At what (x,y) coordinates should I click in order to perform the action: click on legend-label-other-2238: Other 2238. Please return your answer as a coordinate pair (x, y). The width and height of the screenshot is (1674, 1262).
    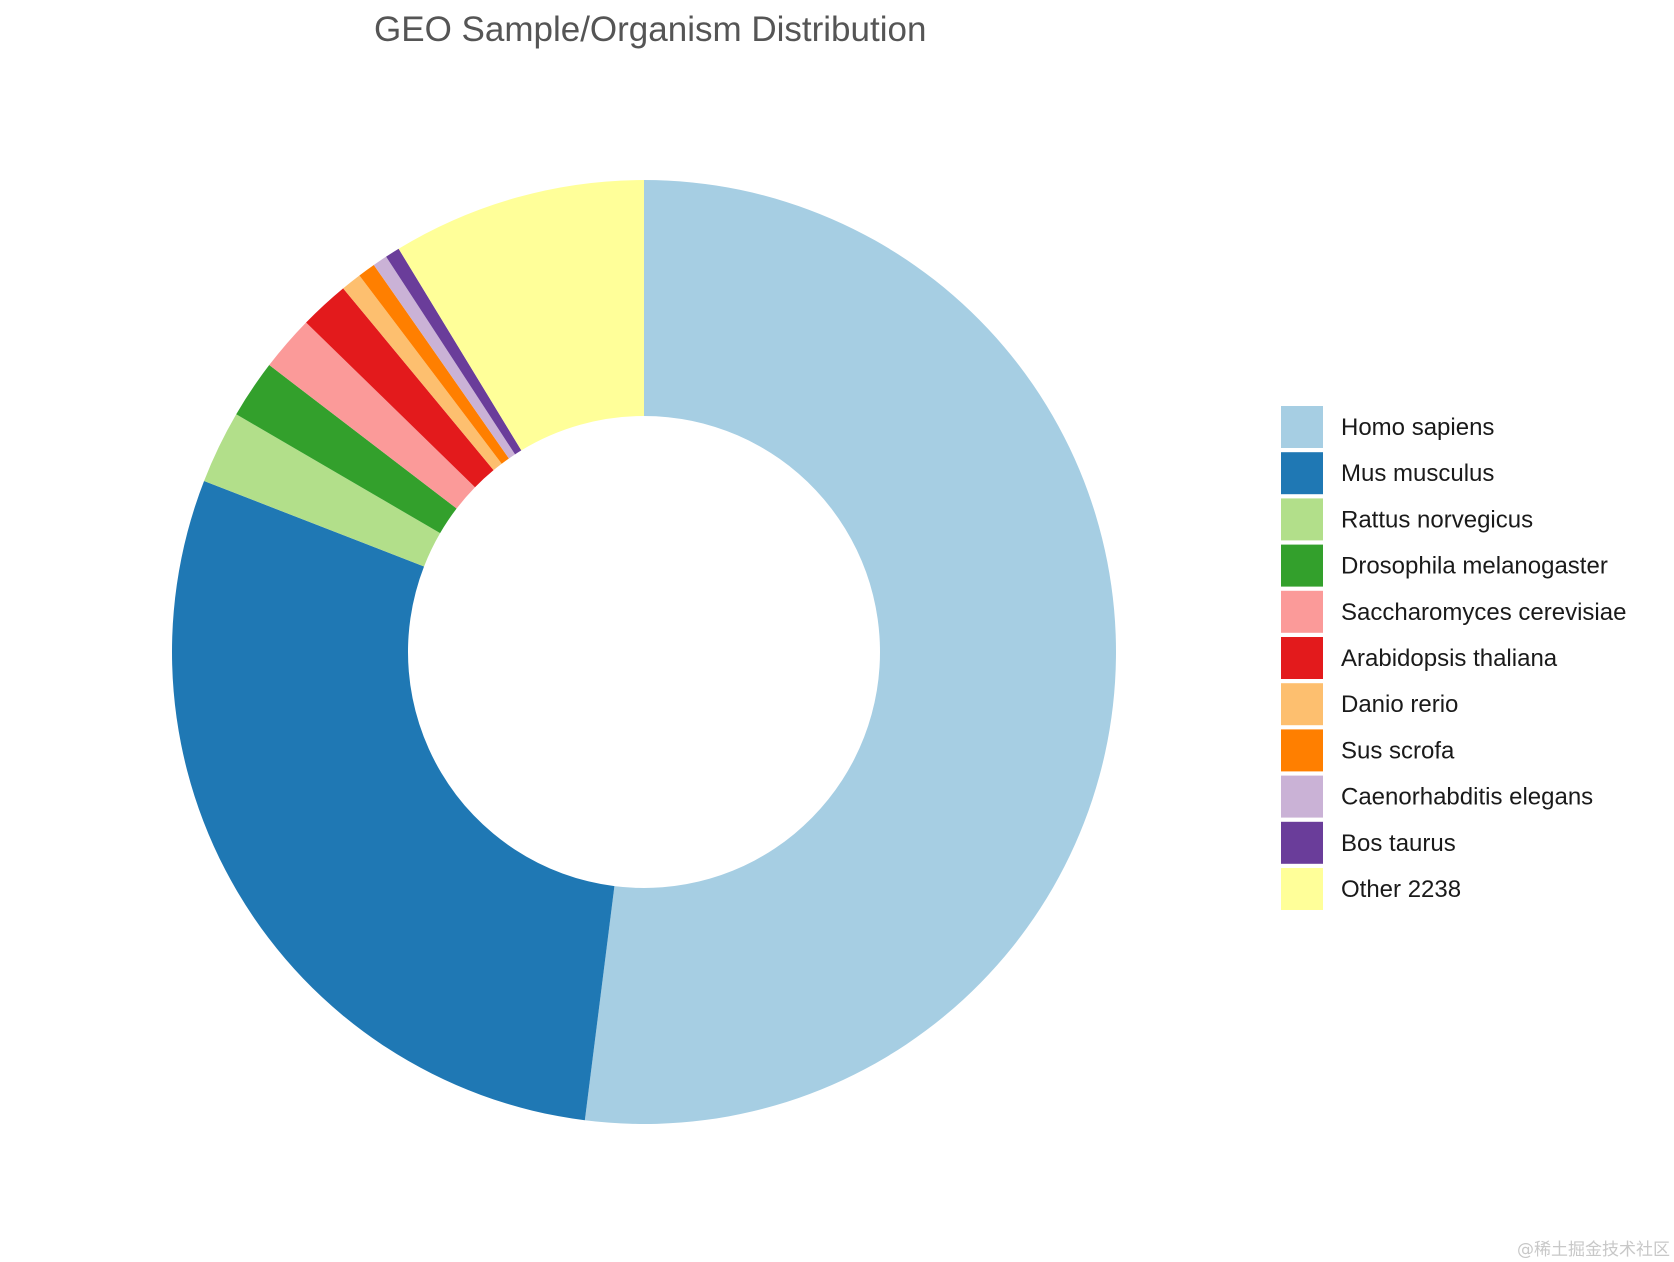
    Looking at the image, I should click on (1401, 889).